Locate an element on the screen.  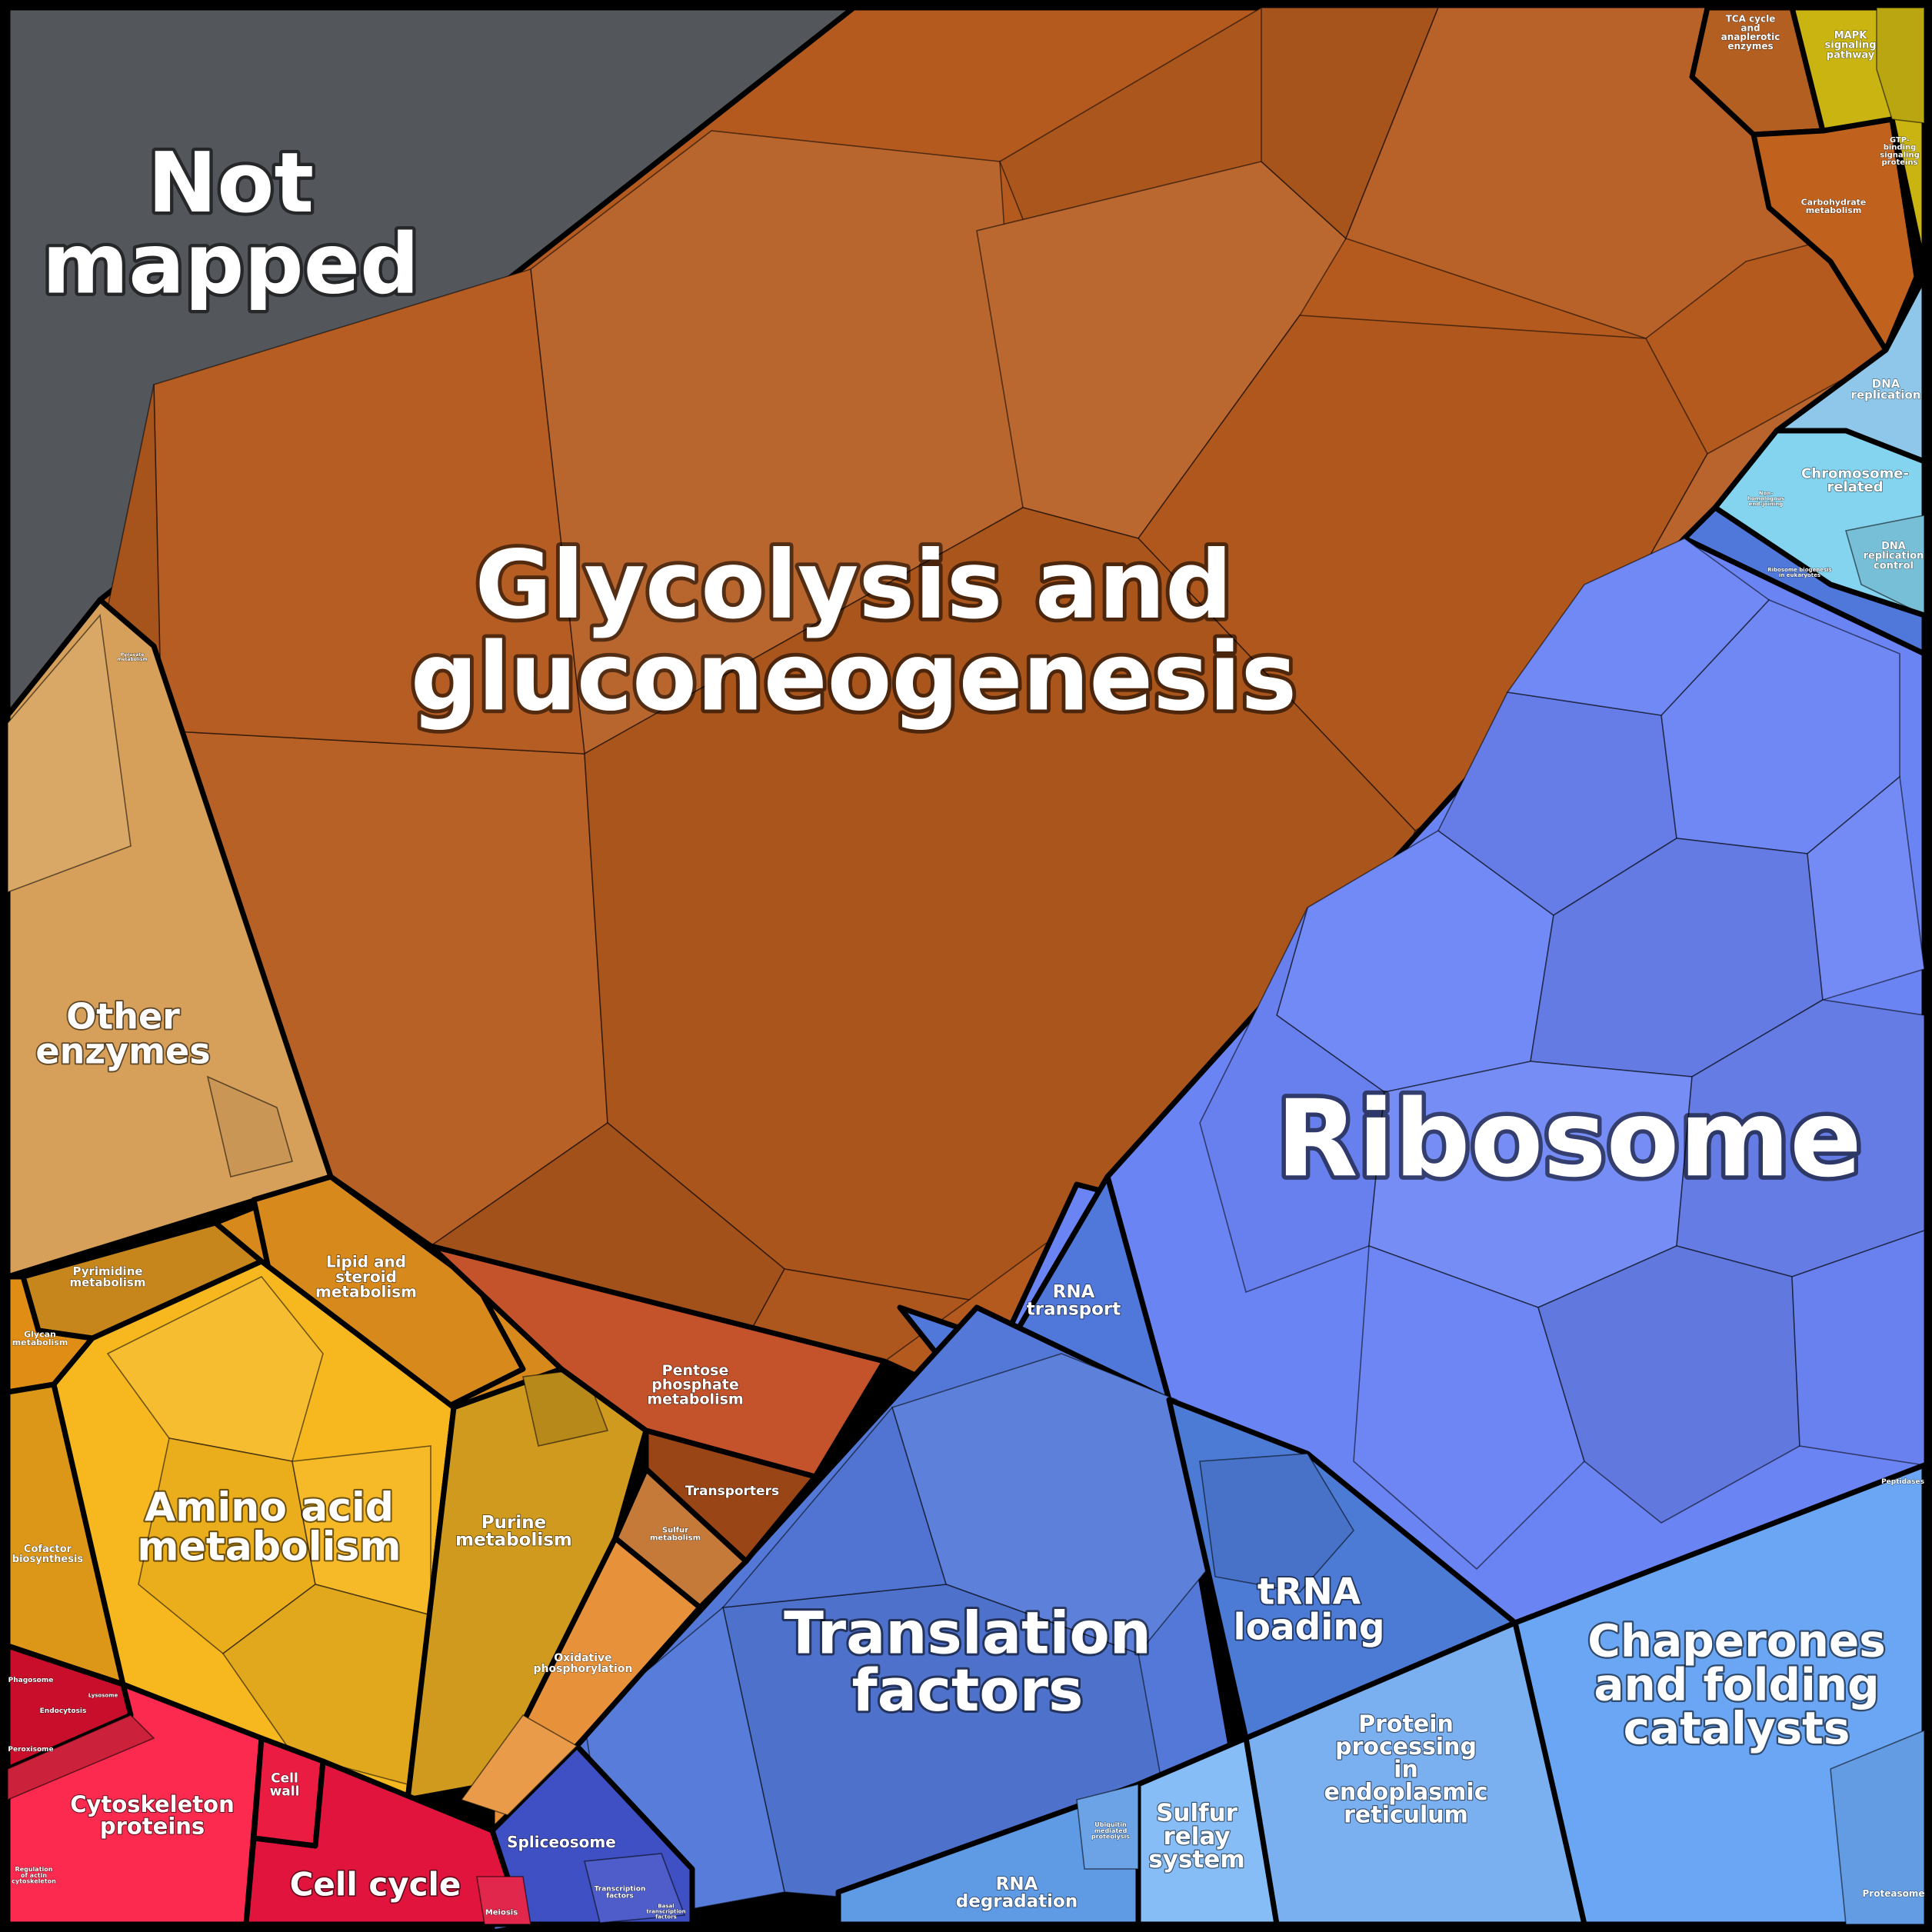
other-enzymes-cell is located at coordinates (249, 1126).